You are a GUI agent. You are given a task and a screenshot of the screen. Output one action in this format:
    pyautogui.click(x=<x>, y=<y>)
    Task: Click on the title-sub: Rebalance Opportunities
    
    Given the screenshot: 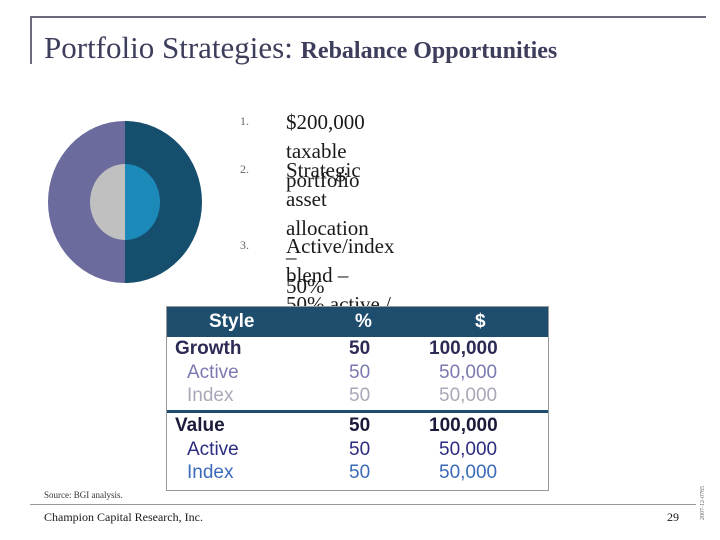 What is the action you would take?
    pyautogui.click(x=429, y=51)
    